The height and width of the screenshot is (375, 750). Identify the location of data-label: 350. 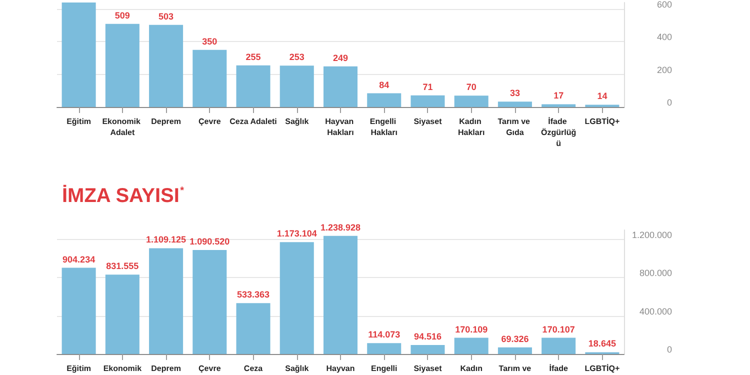
(210, 41).